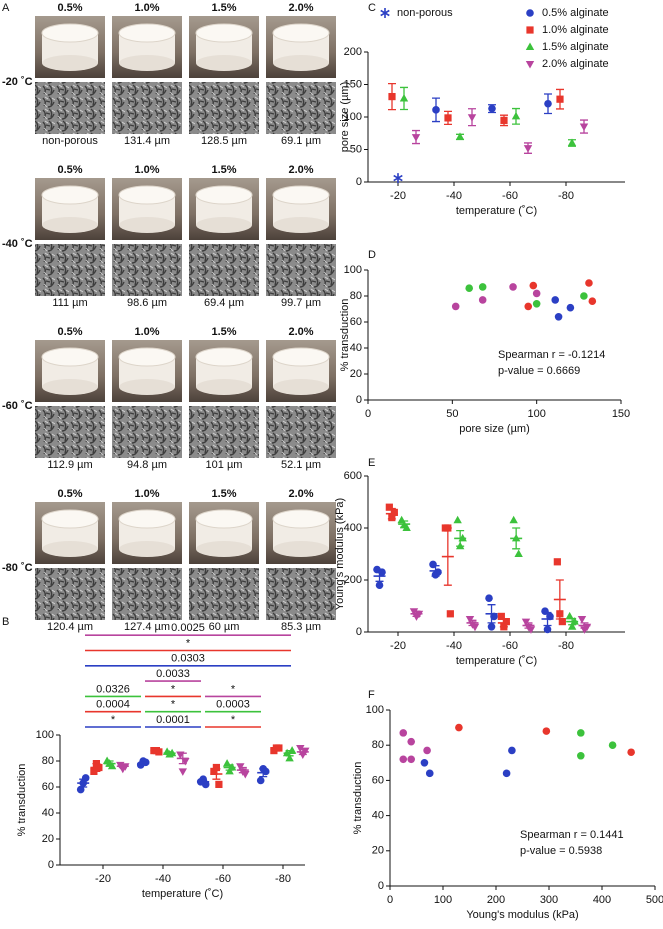 This screenshot has height=929, width=663. What do you see at coordinates (561, 851) in the screenshot?
I see `annotation: p-value = 0.5938` at bounding box center [561, 851].